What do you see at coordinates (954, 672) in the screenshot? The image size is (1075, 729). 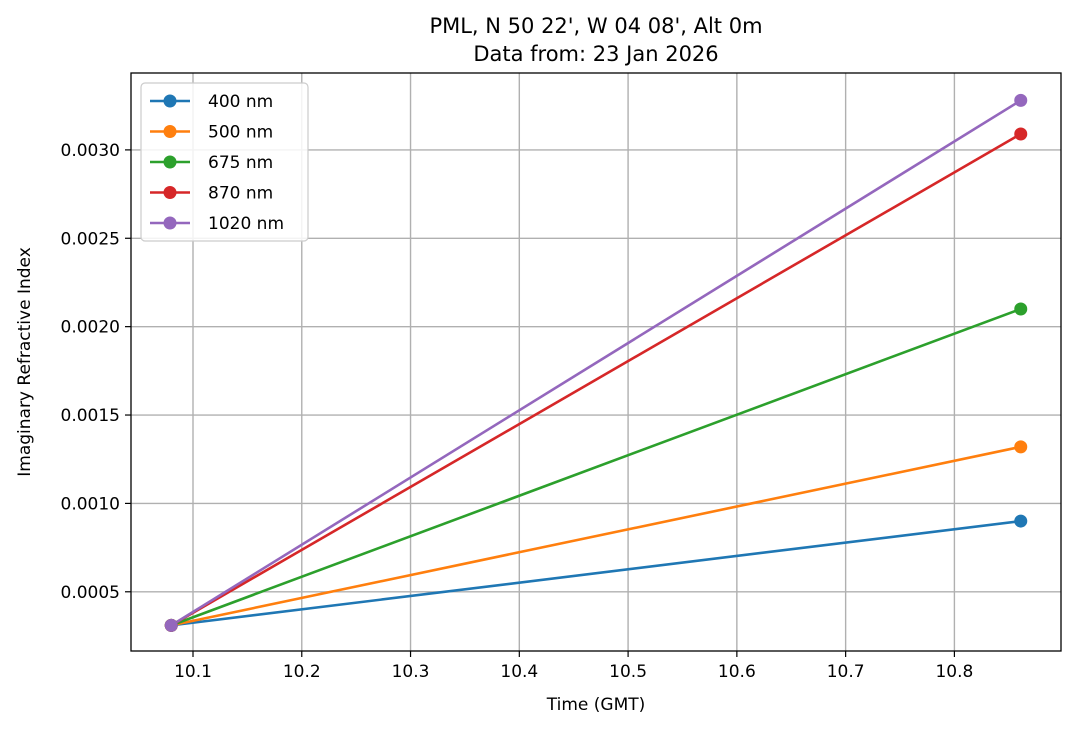 I see `x-tick-label: 10.8` at bounding box center [954, 672].